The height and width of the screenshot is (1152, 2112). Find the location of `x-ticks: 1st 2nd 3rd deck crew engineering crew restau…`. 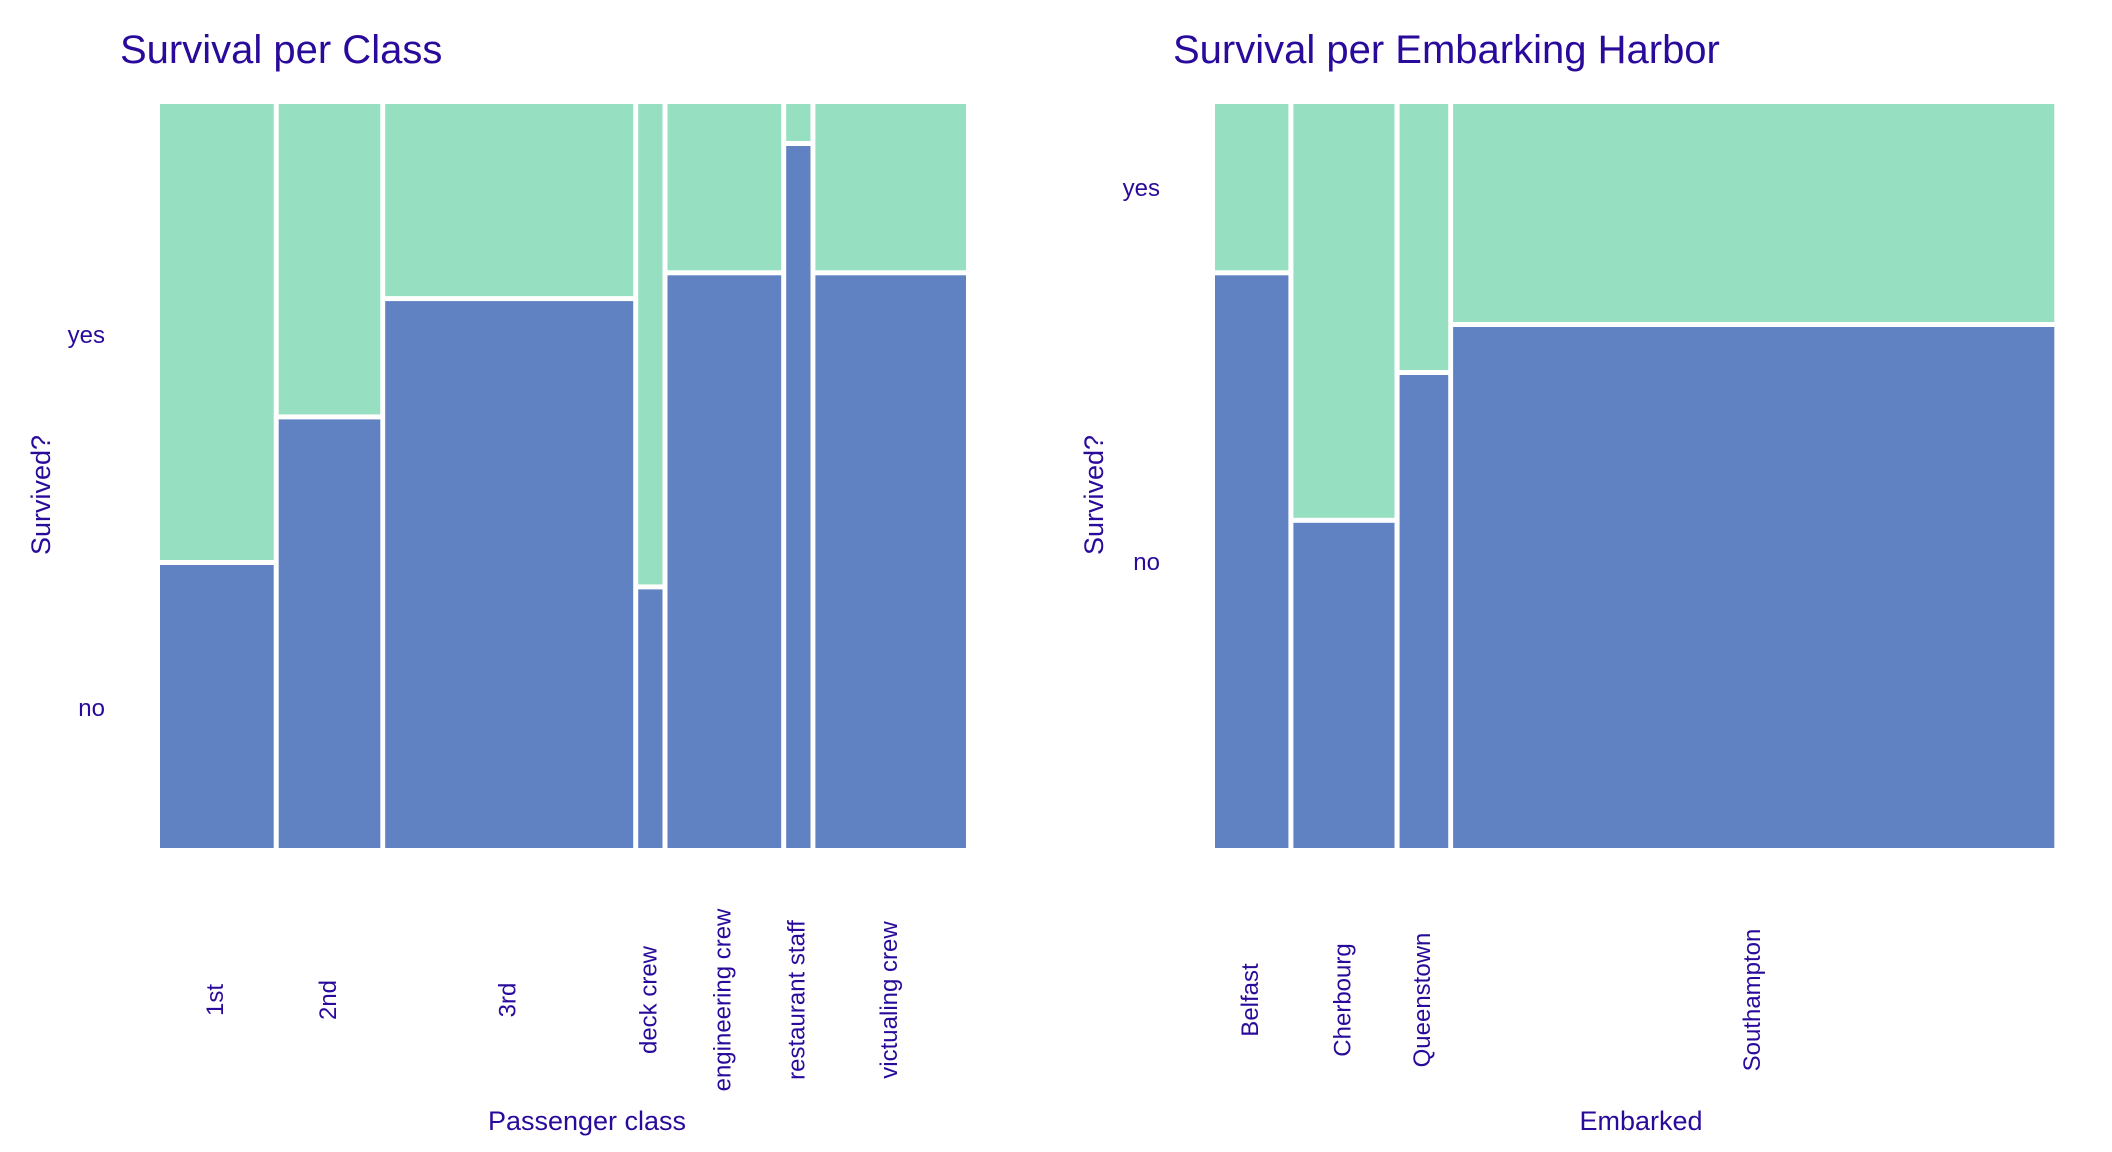

x-ticks: 1st 2nd 3rd deck crew engineering crew restau… is located at coordinates (552, 999).